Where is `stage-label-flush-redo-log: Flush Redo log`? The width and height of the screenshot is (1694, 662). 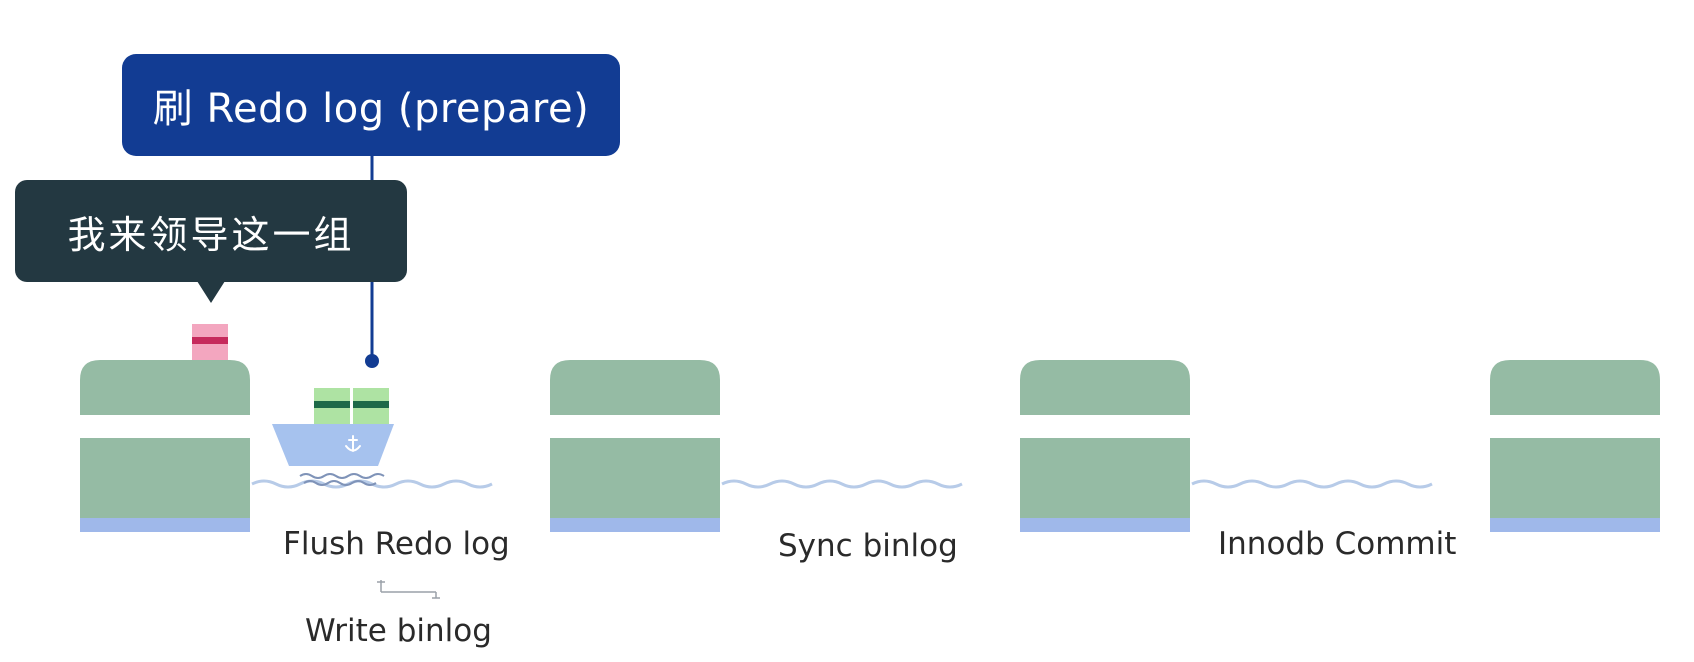
stage-label-flush-redo-log: Flush Redo log is located at coordinates (396, 544).